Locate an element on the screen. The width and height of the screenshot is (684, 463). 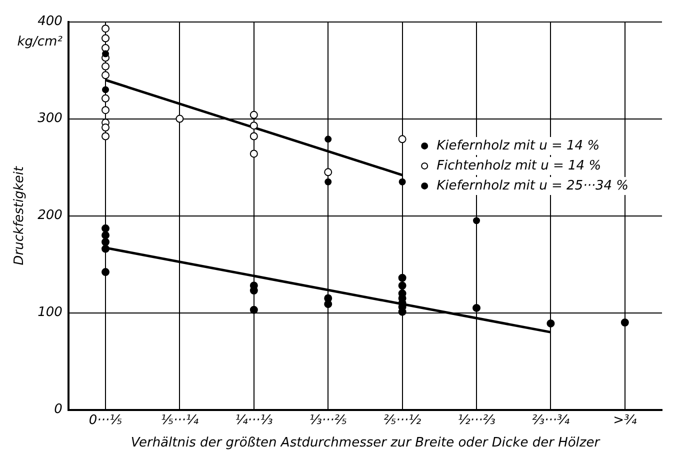
legend-label: Fichtenholz mit u = 14 % is located at coordinates (519, 166).